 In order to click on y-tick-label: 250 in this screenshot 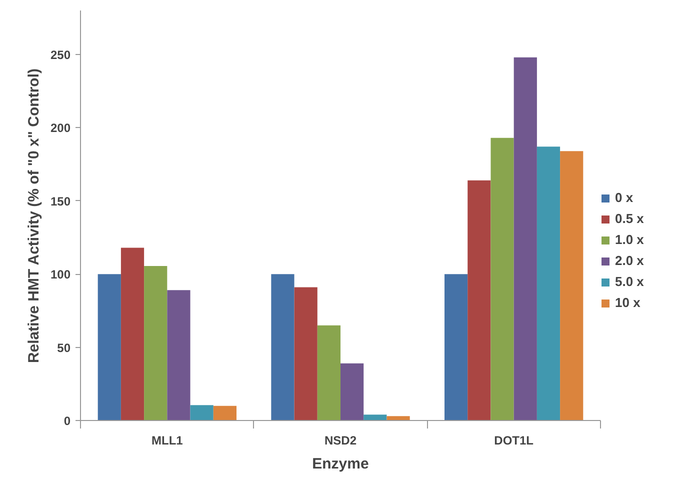, I will do `click(60, 55)`.